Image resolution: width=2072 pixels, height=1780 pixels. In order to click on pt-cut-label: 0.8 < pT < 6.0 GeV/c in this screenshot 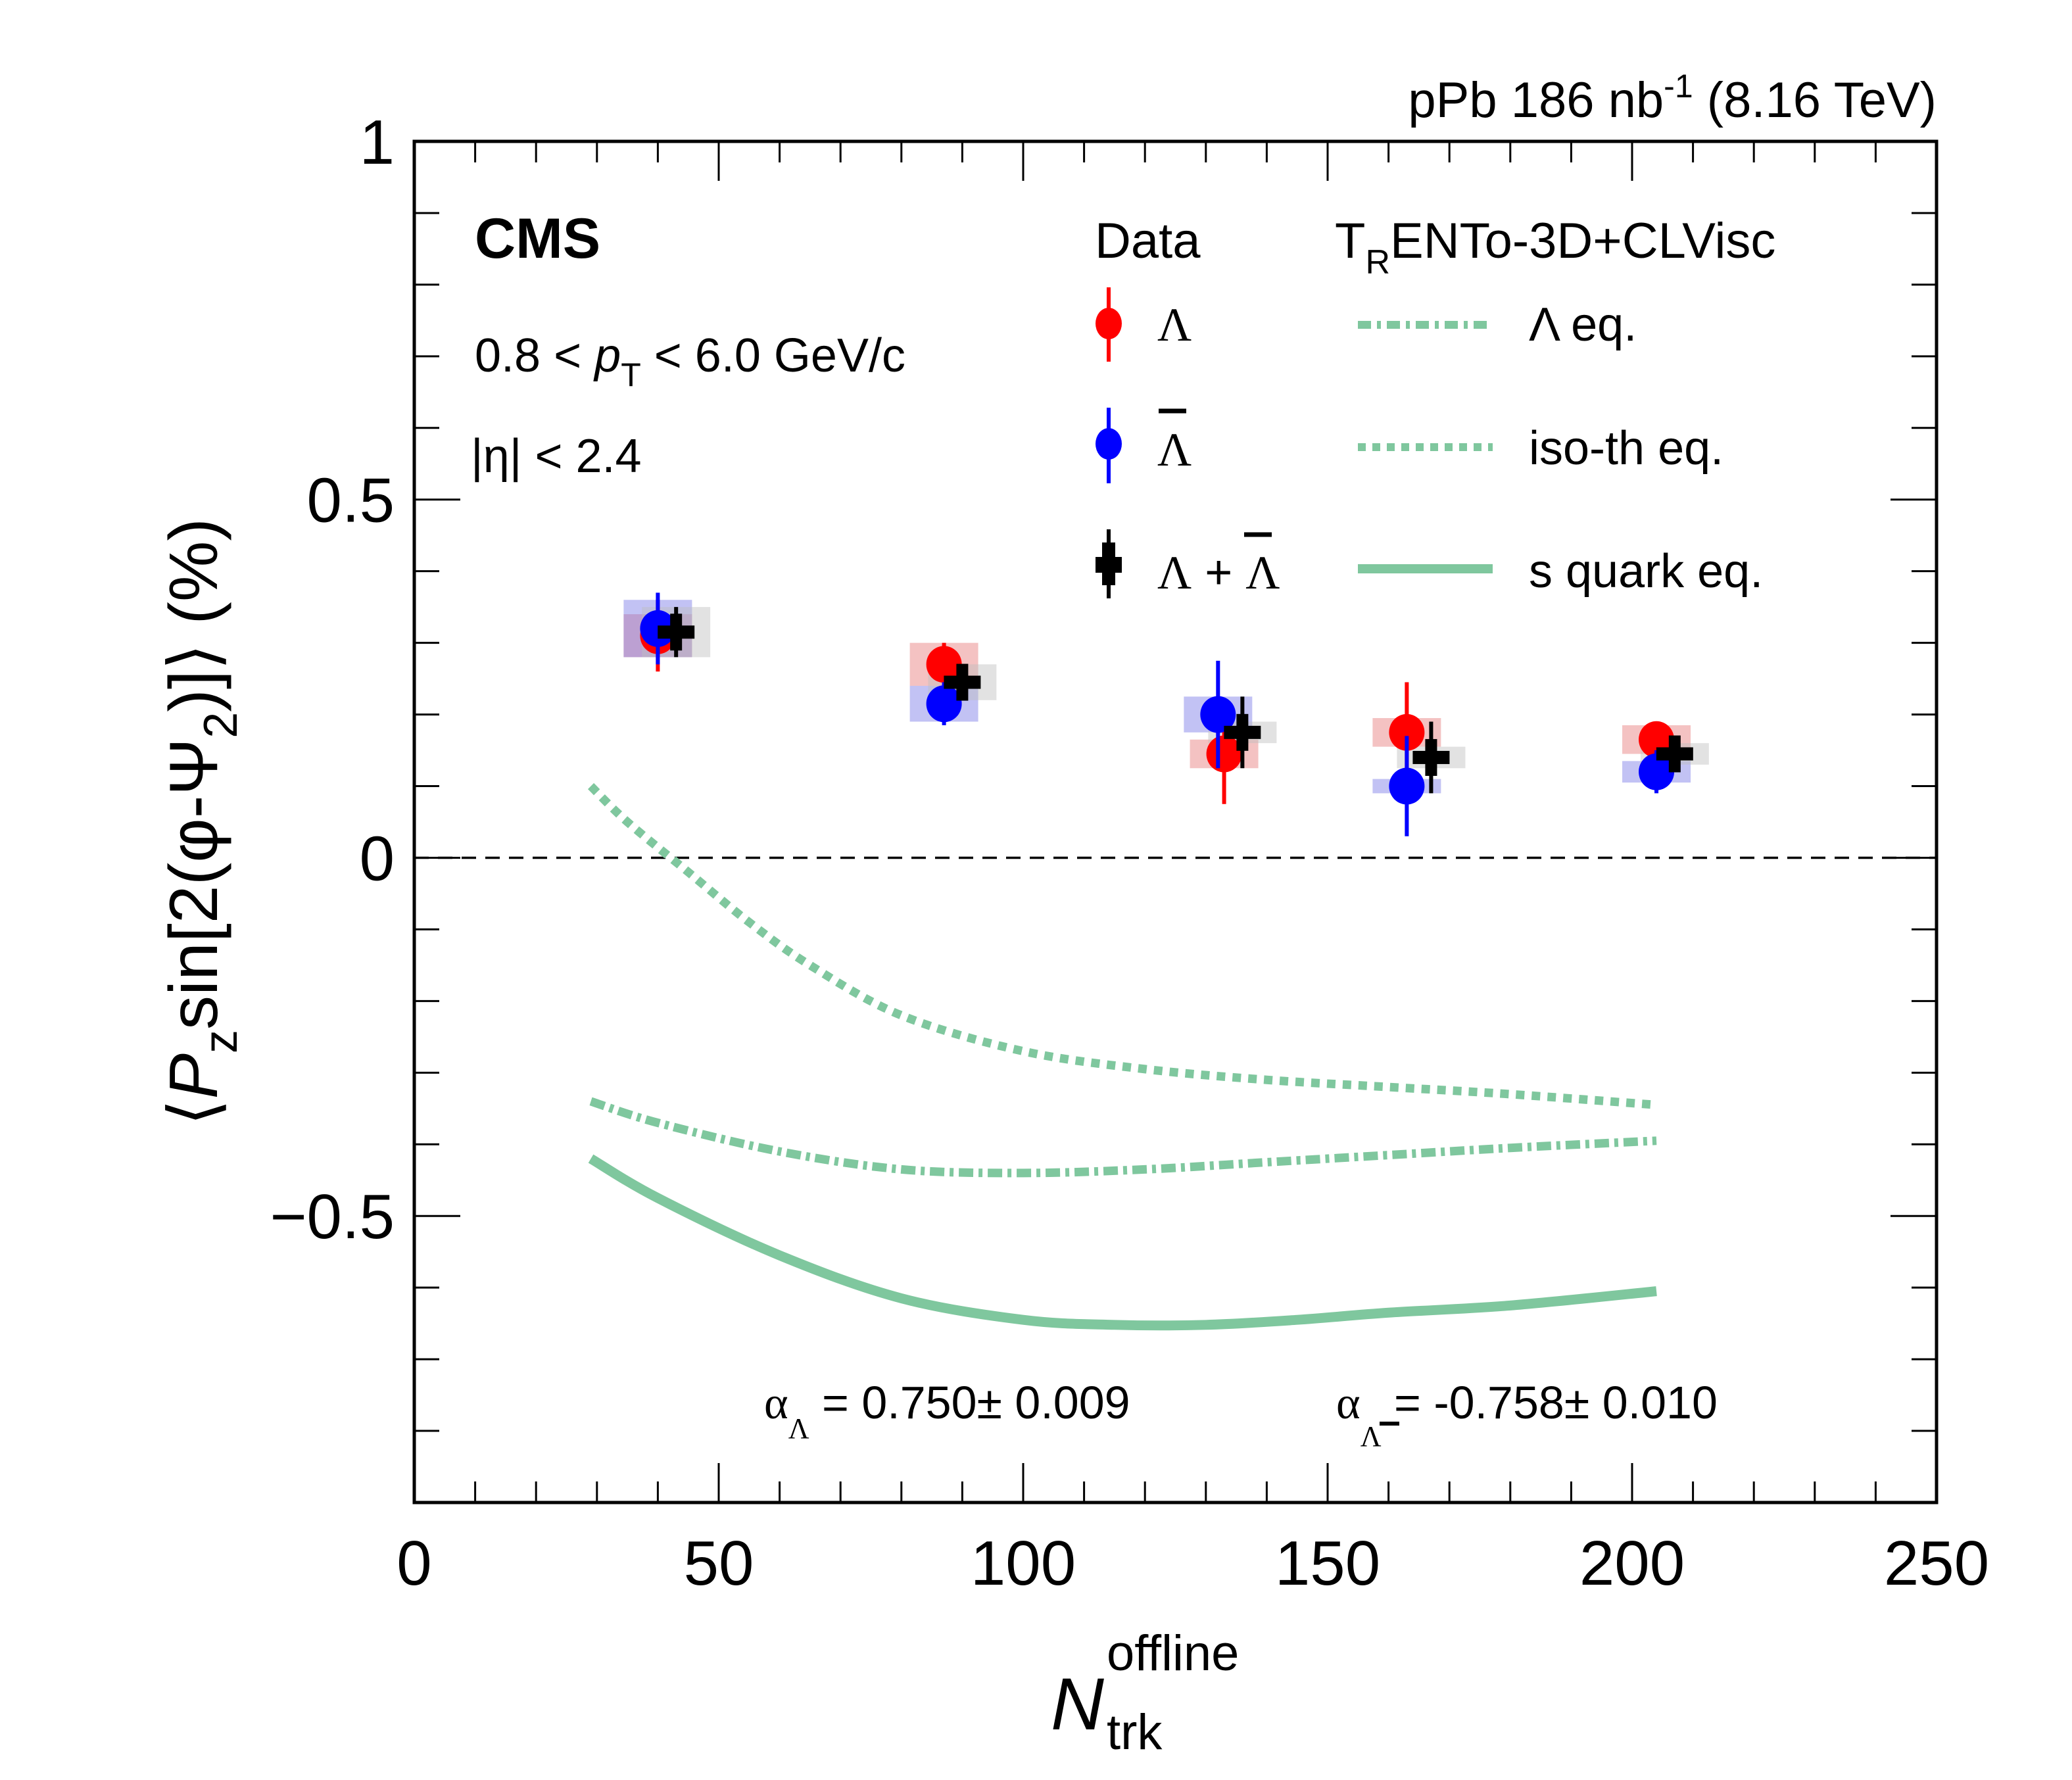, I will do `click(690, 361)`.